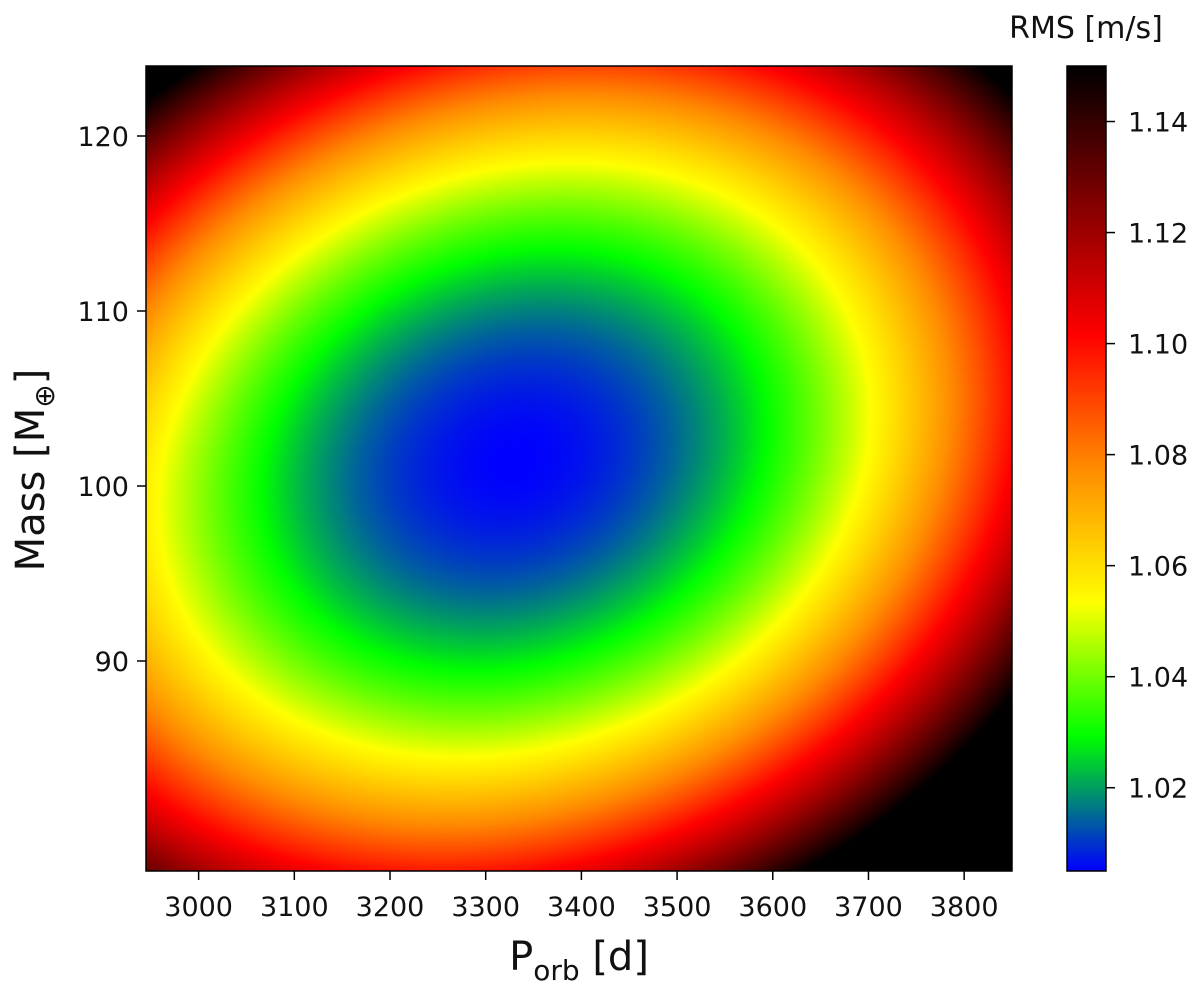  What do you see at coordinates (1158, 345) in the screenshot?
I see `colorbar-tick-label: 1.10` at bounding box center [1158, 345].